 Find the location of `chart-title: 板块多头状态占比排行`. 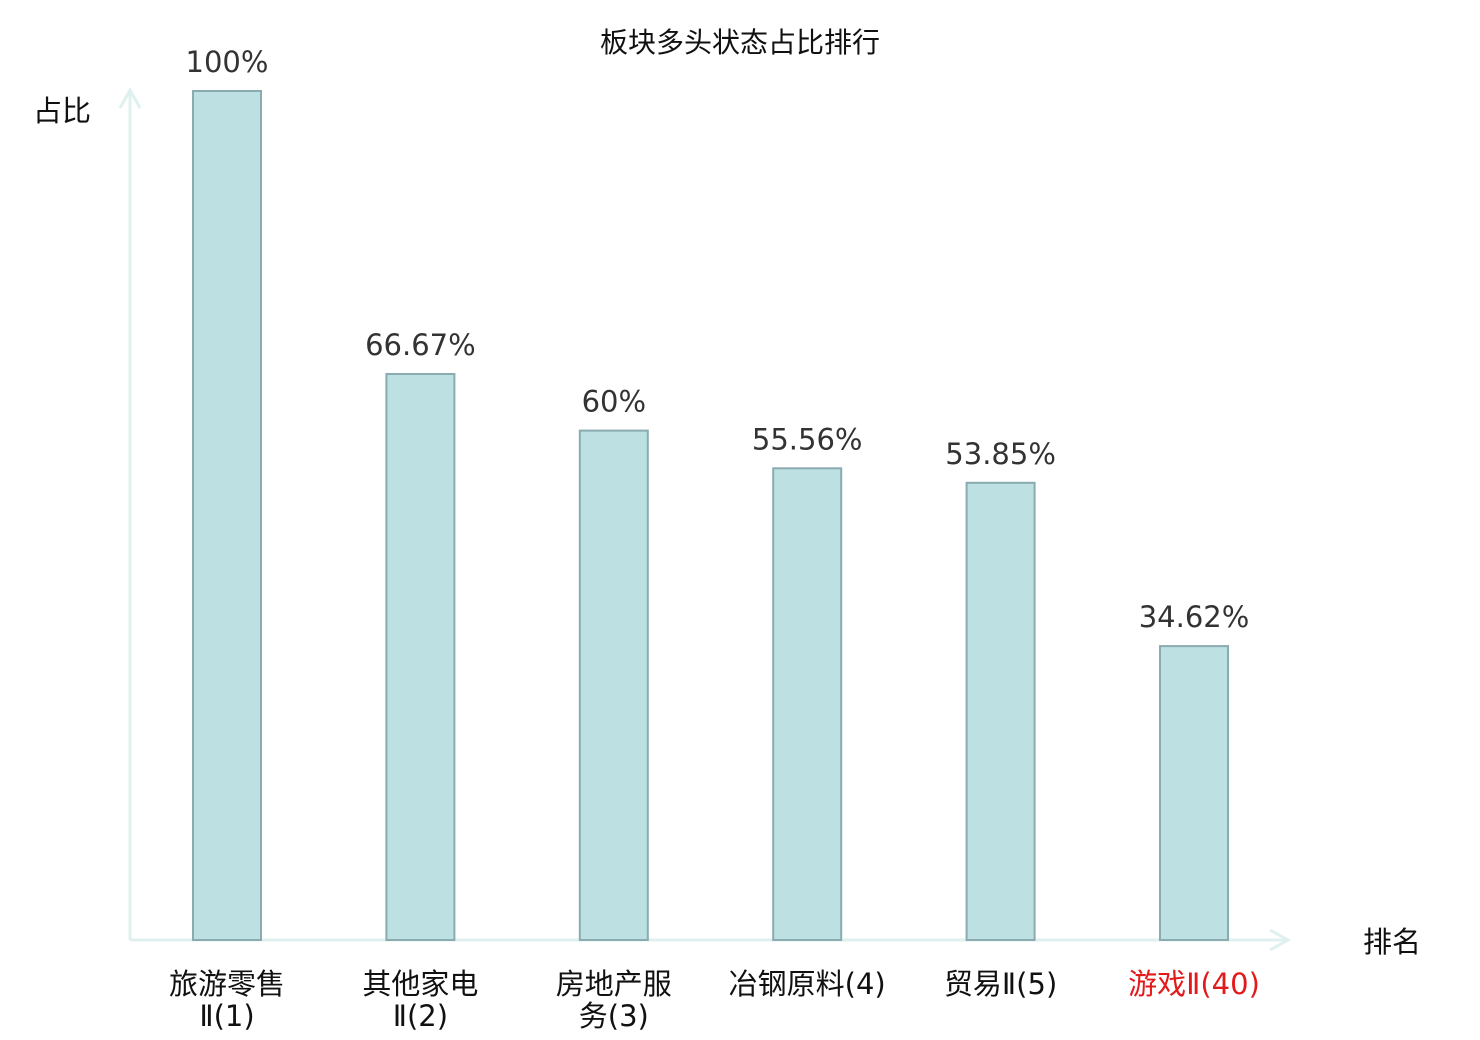

chart-title: 板块多头状态占比排行 is located at coordinates (740, 42).